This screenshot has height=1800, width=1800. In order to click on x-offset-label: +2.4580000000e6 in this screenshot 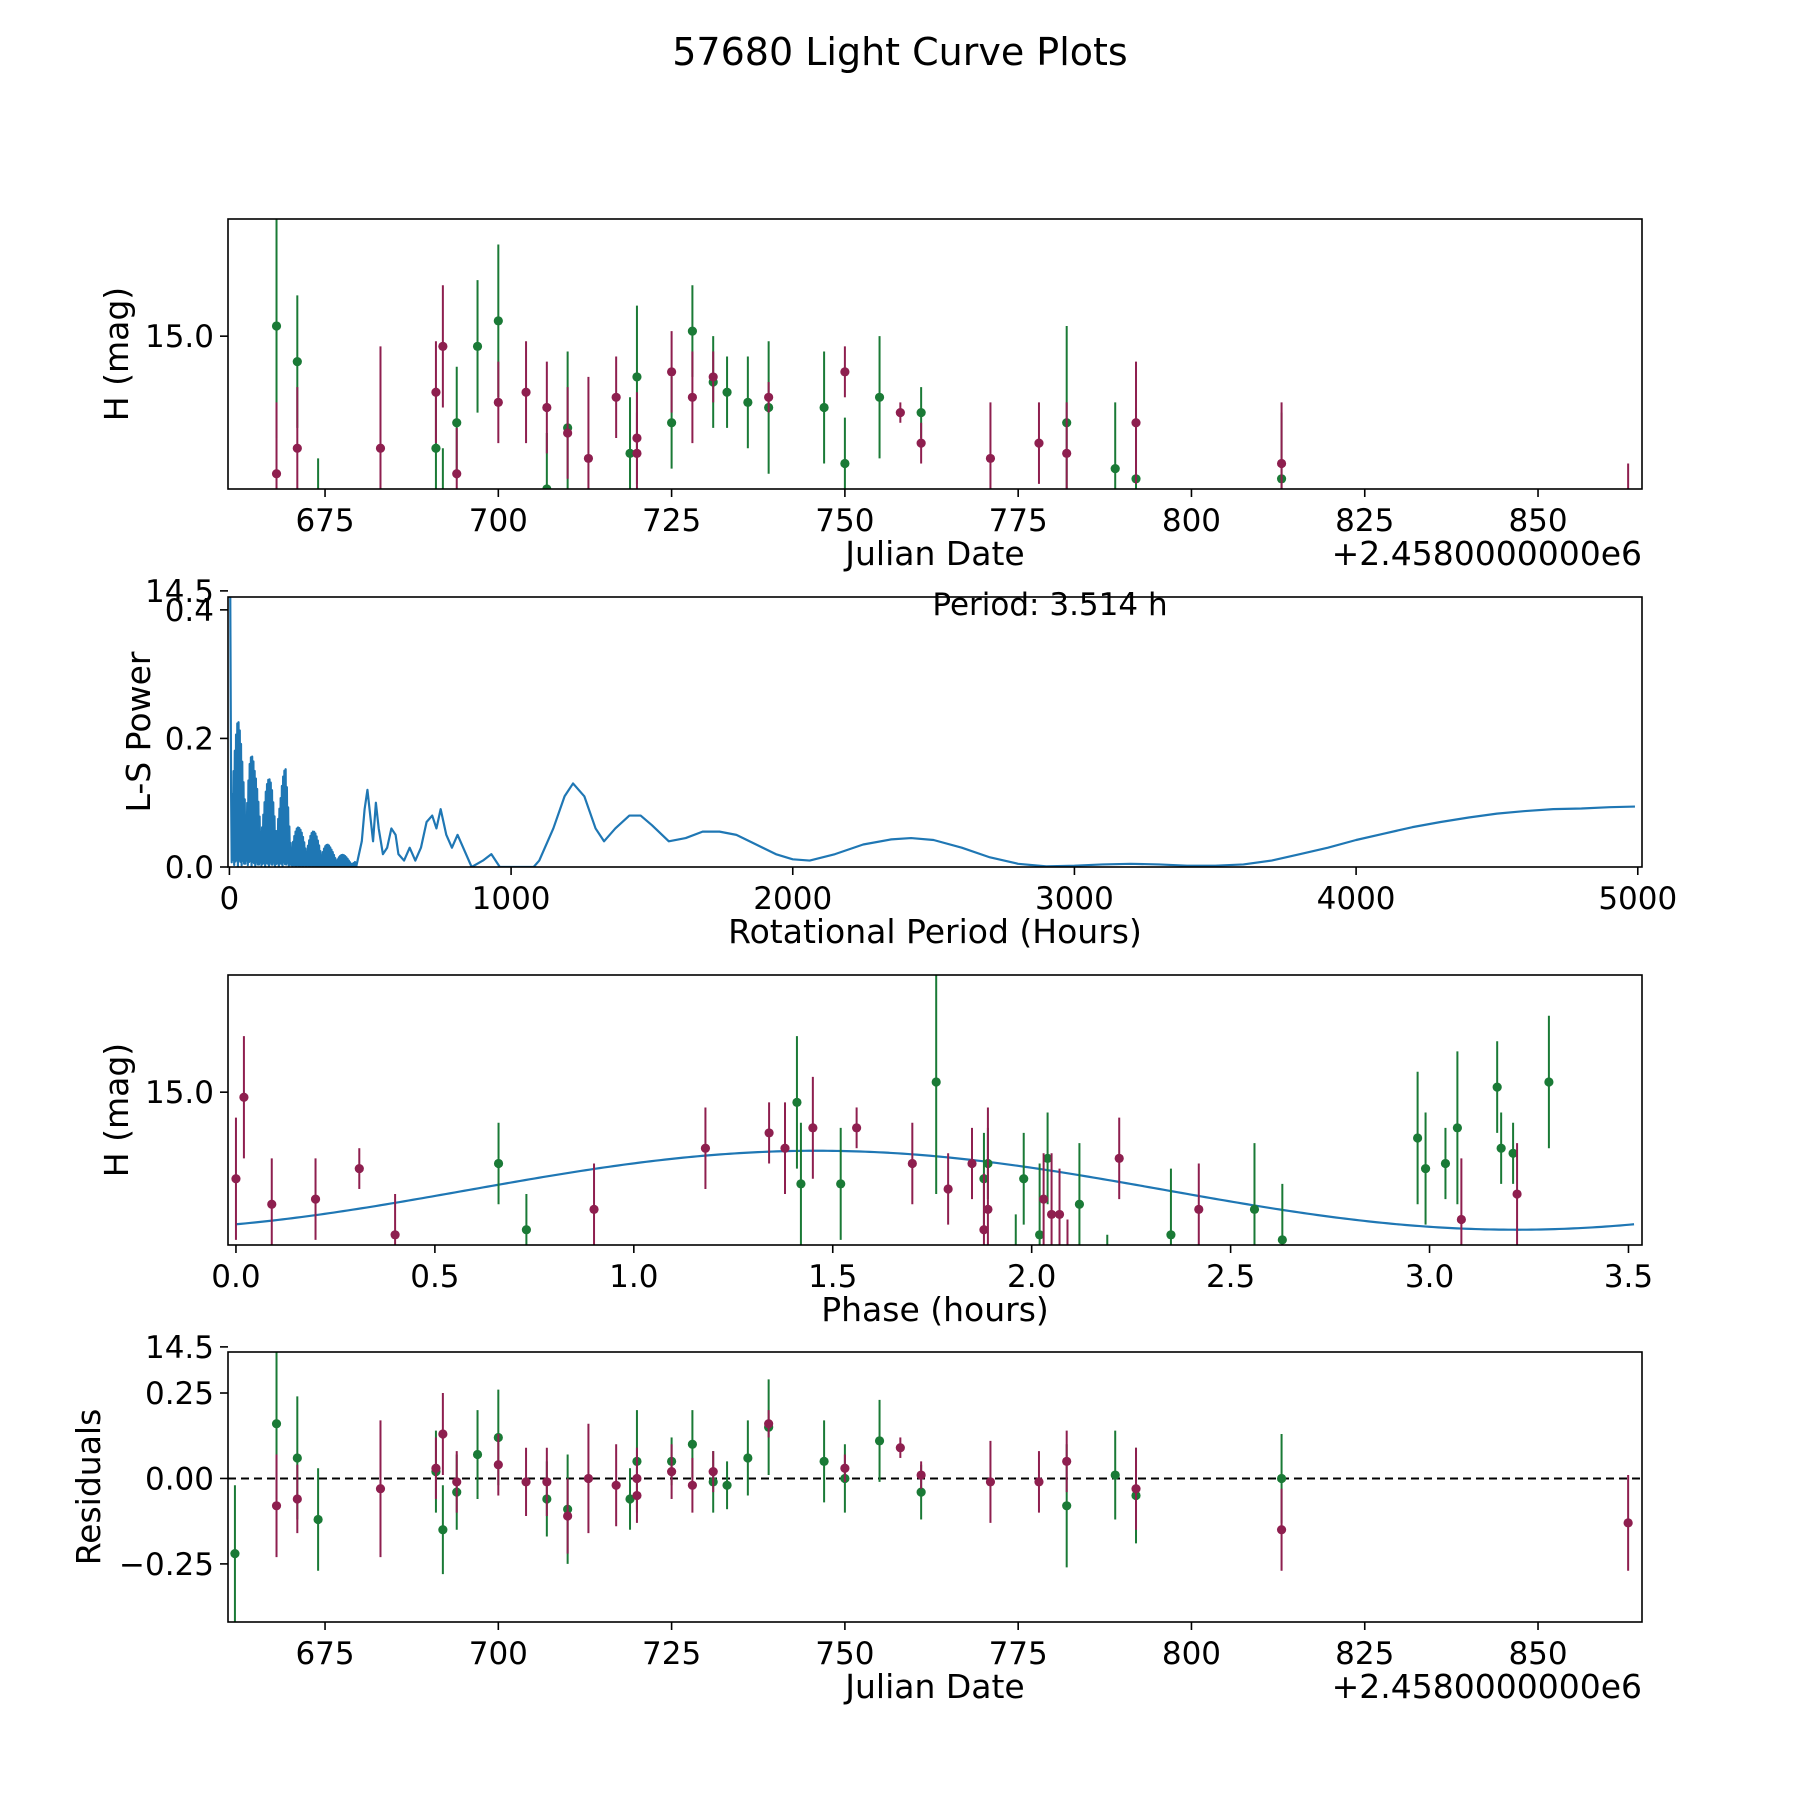, I will do `click(1487, 553)`.